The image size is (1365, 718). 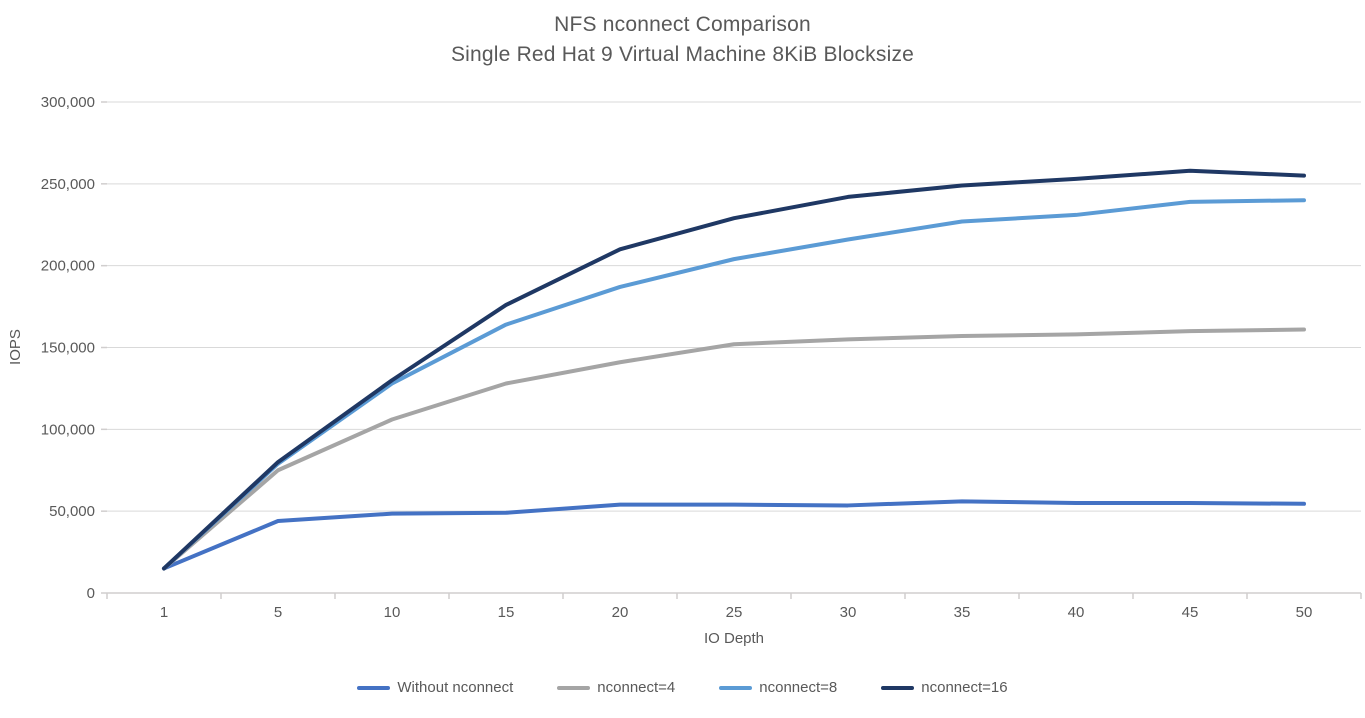 What do you see at coordinates (72, 511) in the screenshot?
I see `y-tick-label: 50,000` at bounding box center [72, 511].